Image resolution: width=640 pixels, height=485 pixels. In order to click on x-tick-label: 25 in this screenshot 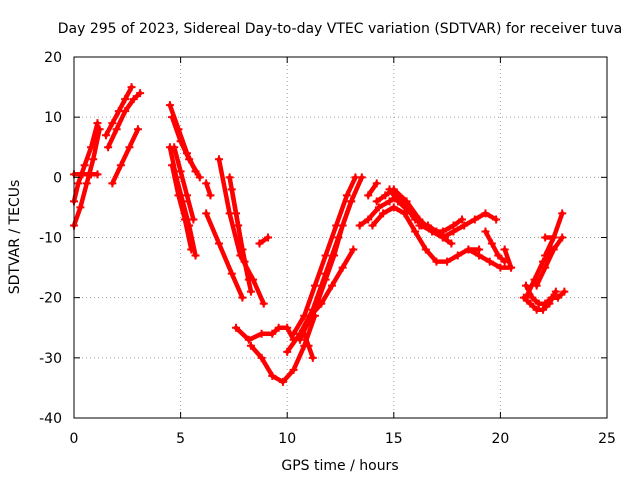, I will do `click(607, 439)`.